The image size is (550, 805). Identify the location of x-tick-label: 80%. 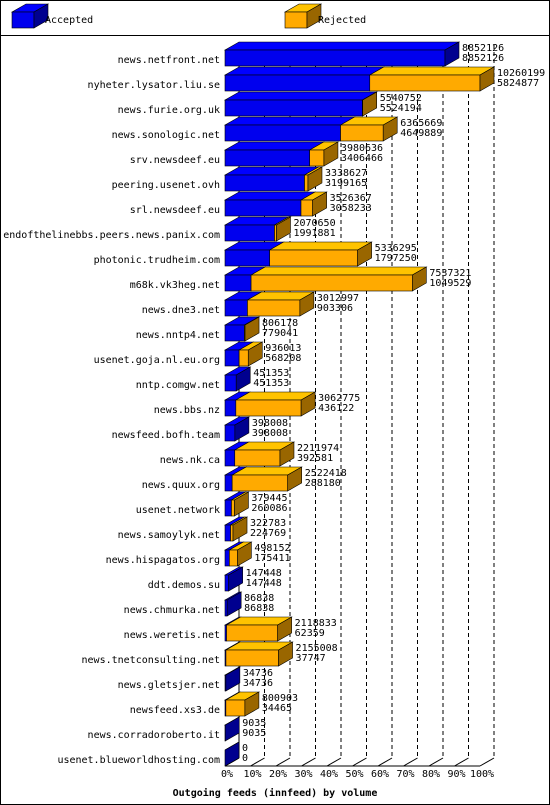
(431, 774).